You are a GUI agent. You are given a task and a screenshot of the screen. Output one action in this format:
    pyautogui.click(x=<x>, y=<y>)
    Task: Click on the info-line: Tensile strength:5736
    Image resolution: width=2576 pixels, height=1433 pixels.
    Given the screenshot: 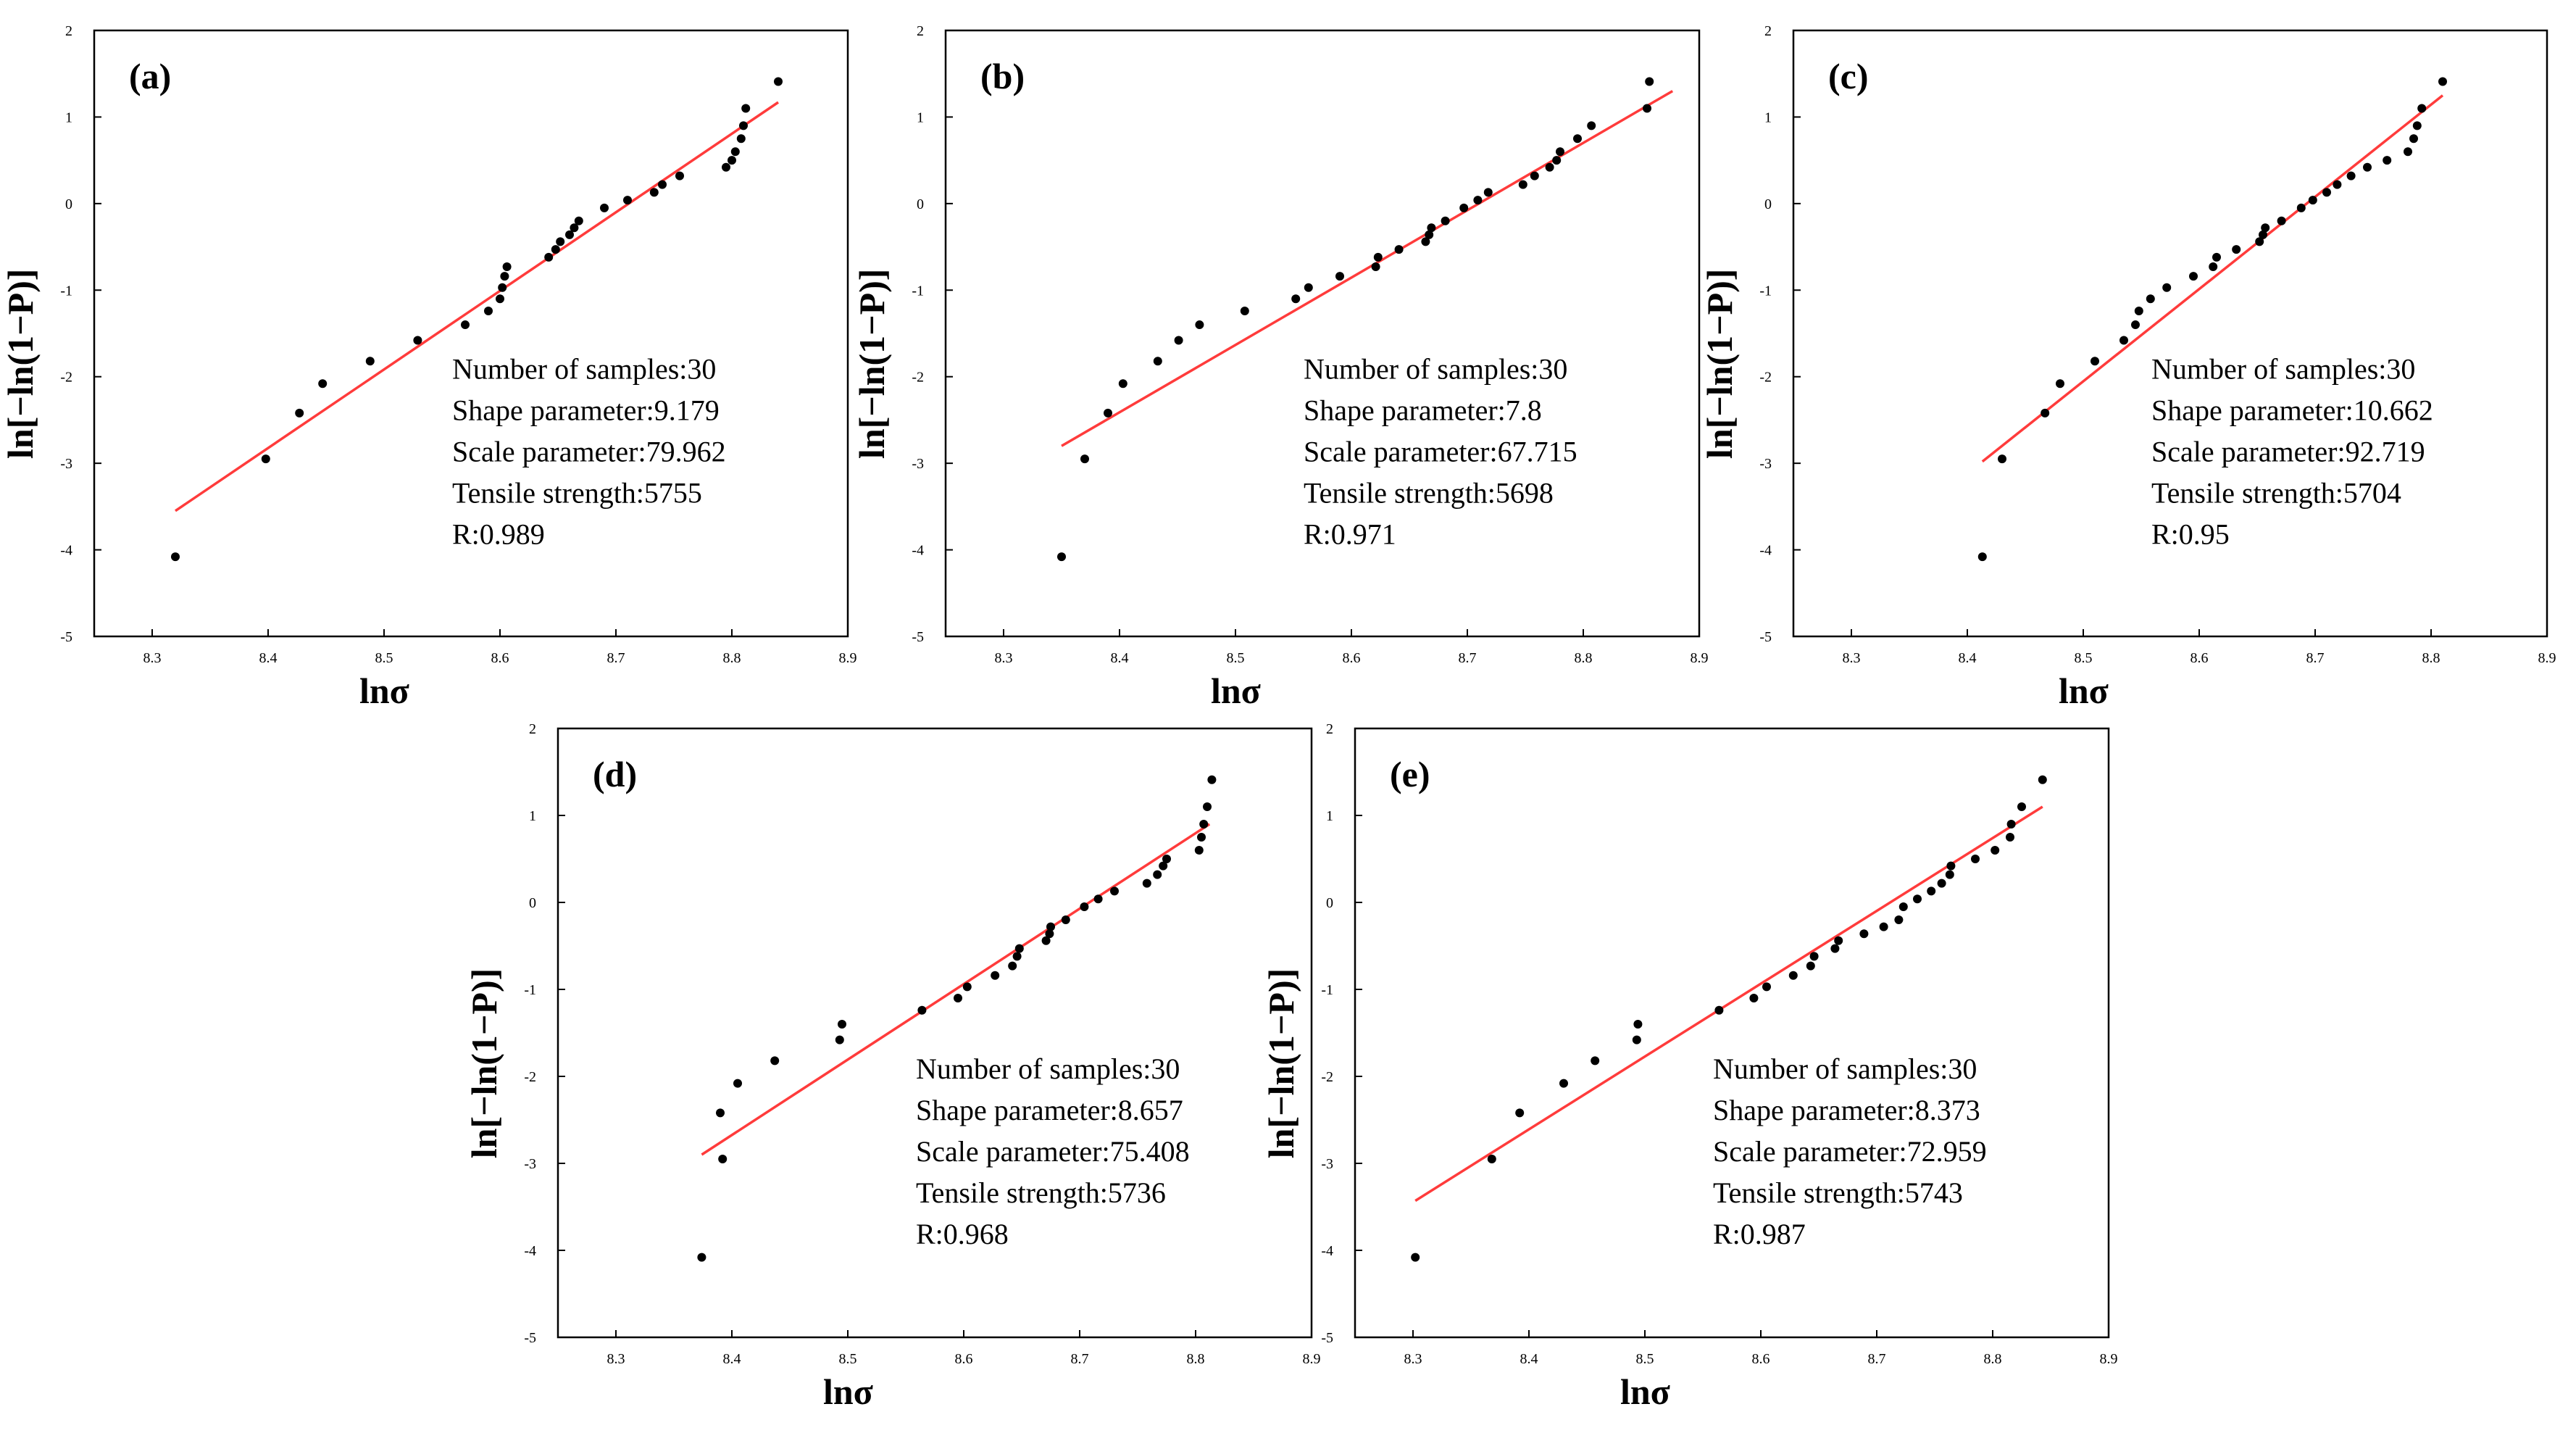 What is the action you would take?
    pyautogui.click(x=1041, y=1193)
    